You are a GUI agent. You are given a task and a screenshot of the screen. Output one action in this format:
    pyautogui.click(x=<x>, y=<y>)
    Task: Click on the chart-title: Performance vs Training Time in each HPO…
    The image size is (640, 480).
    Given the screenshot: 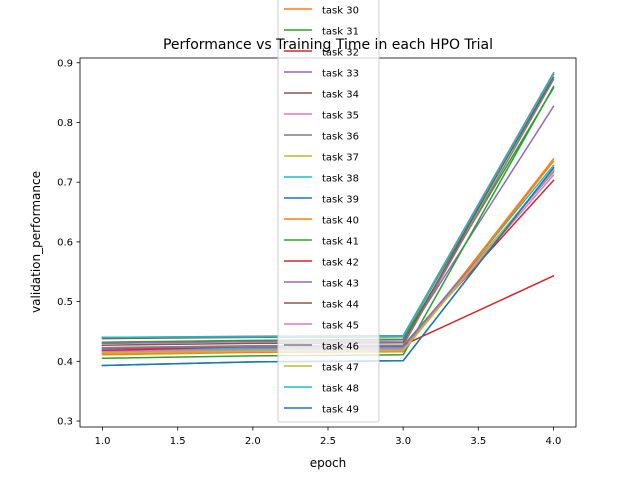 What is the action you would take?
    pyautogui.click(x=328, y=45)
    